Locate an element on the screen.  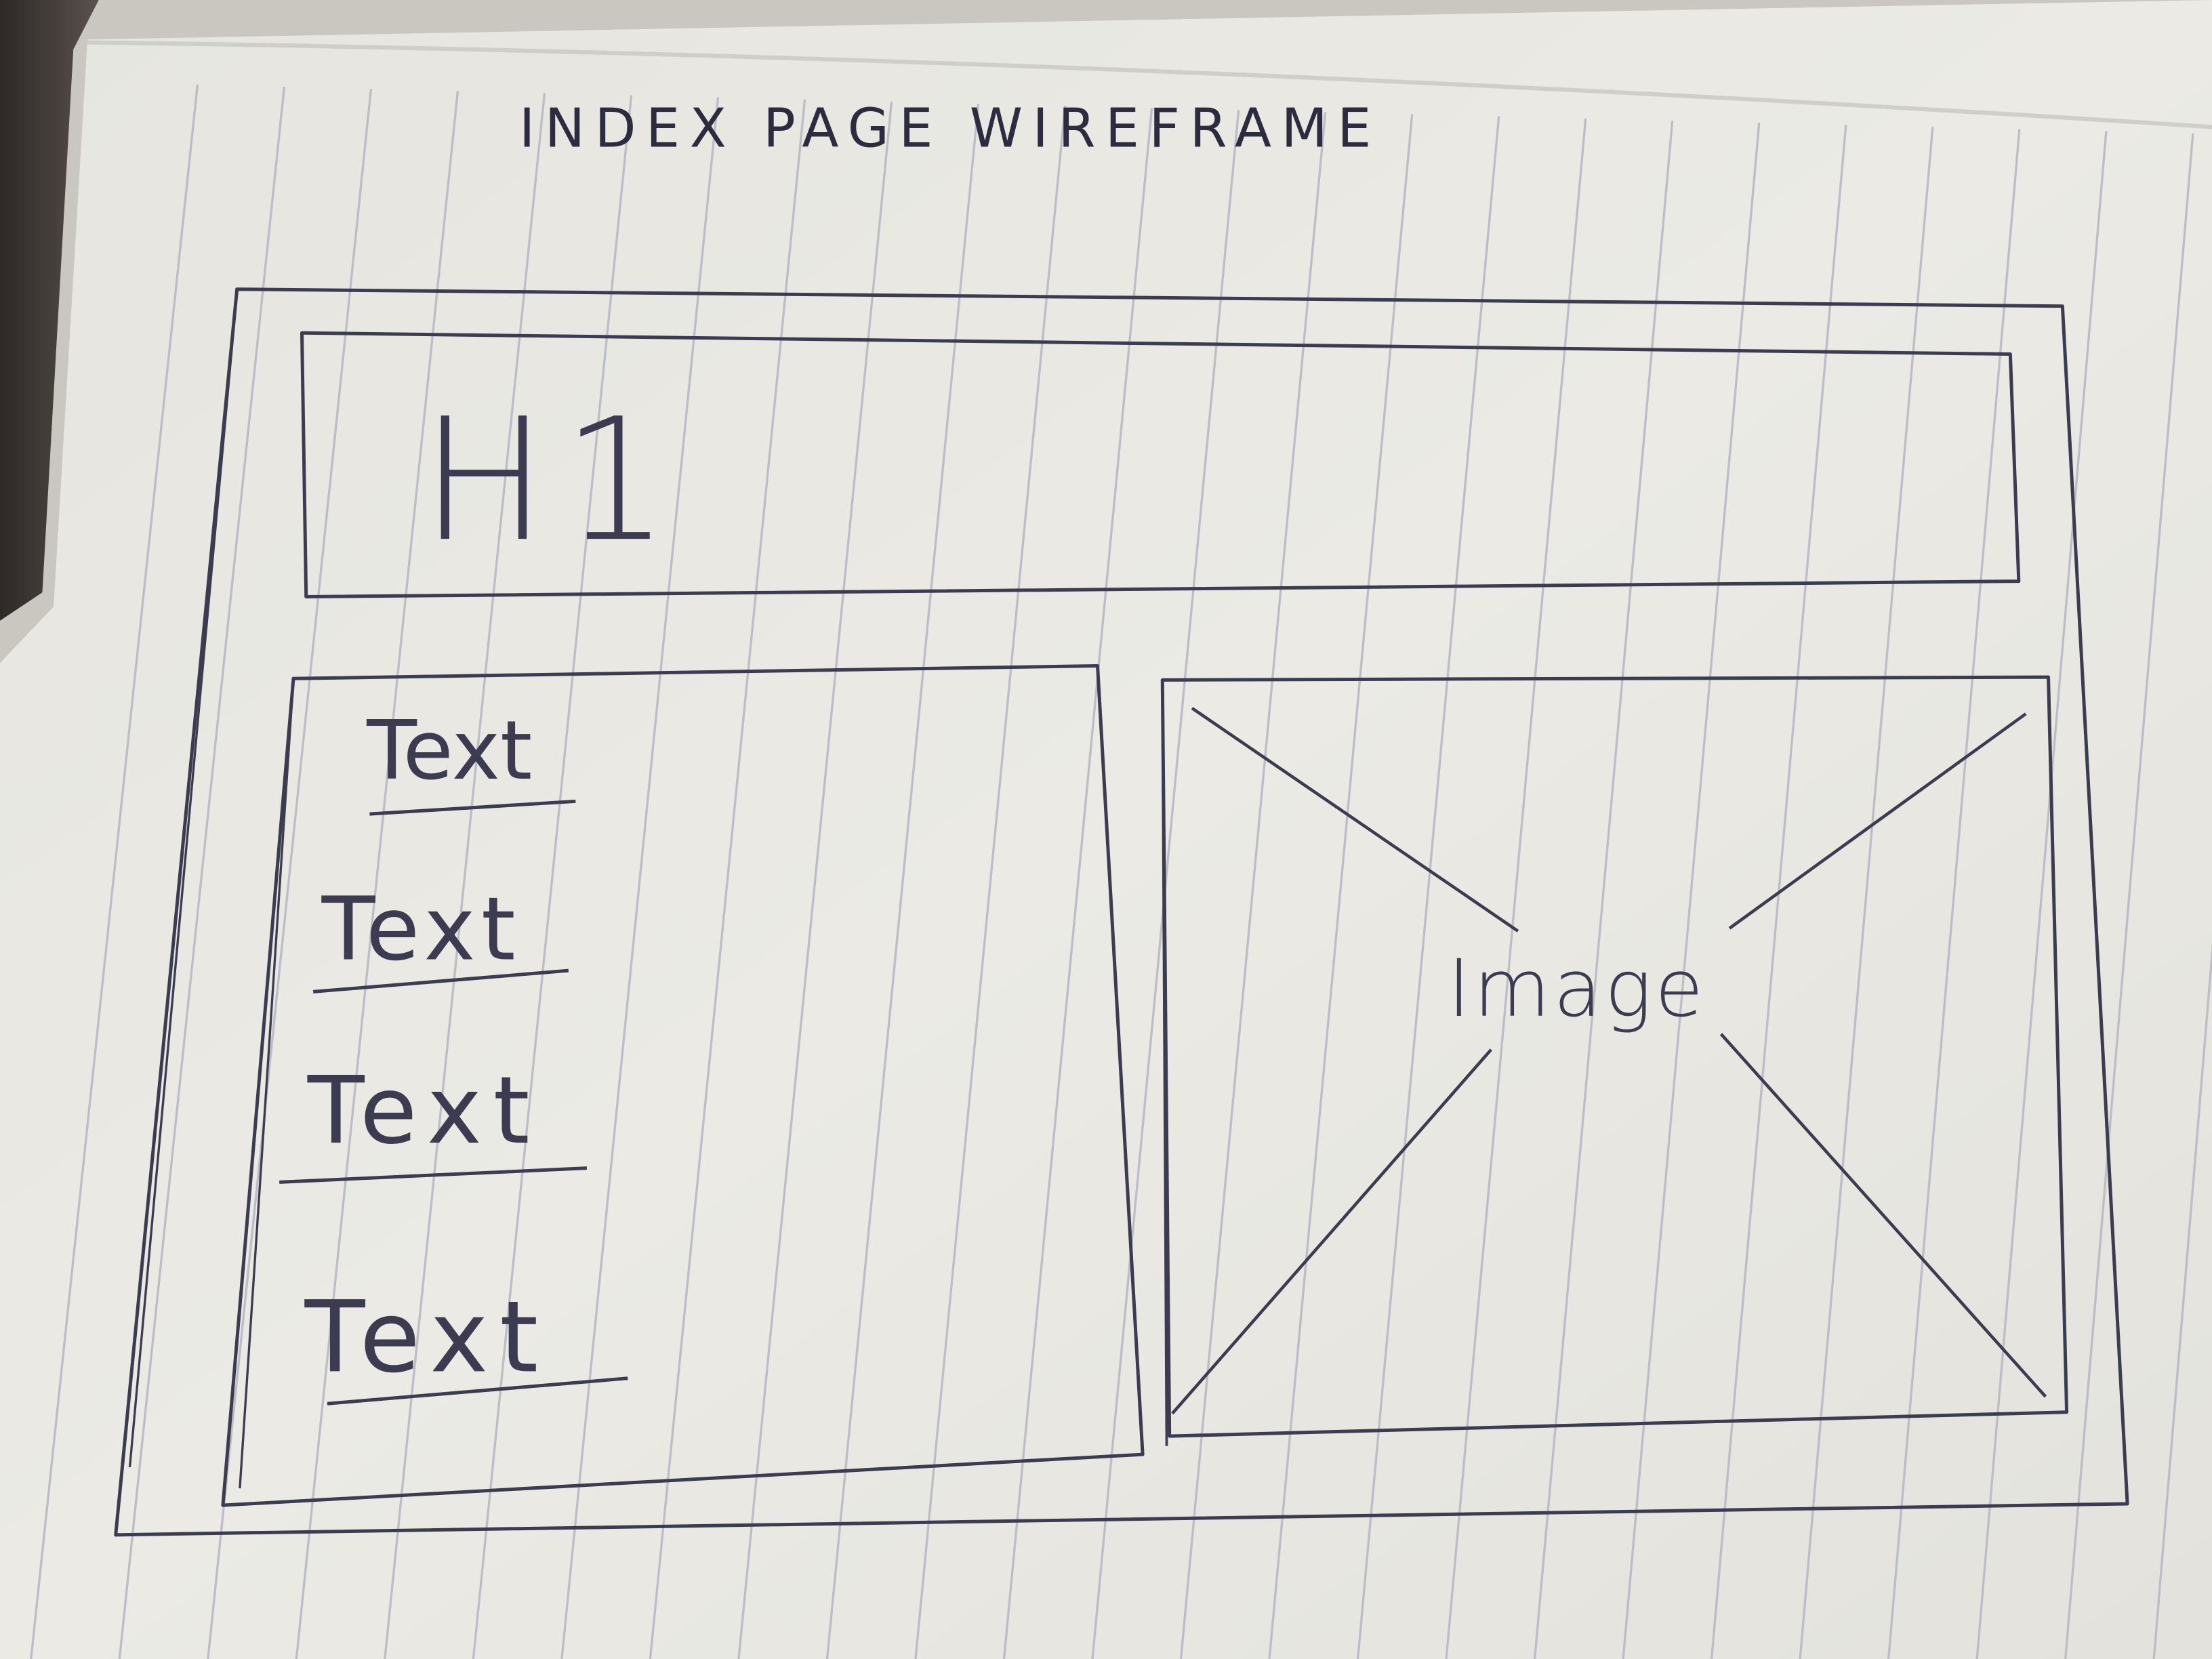
text-item-3: Text is located at coordinates (424, 1111).